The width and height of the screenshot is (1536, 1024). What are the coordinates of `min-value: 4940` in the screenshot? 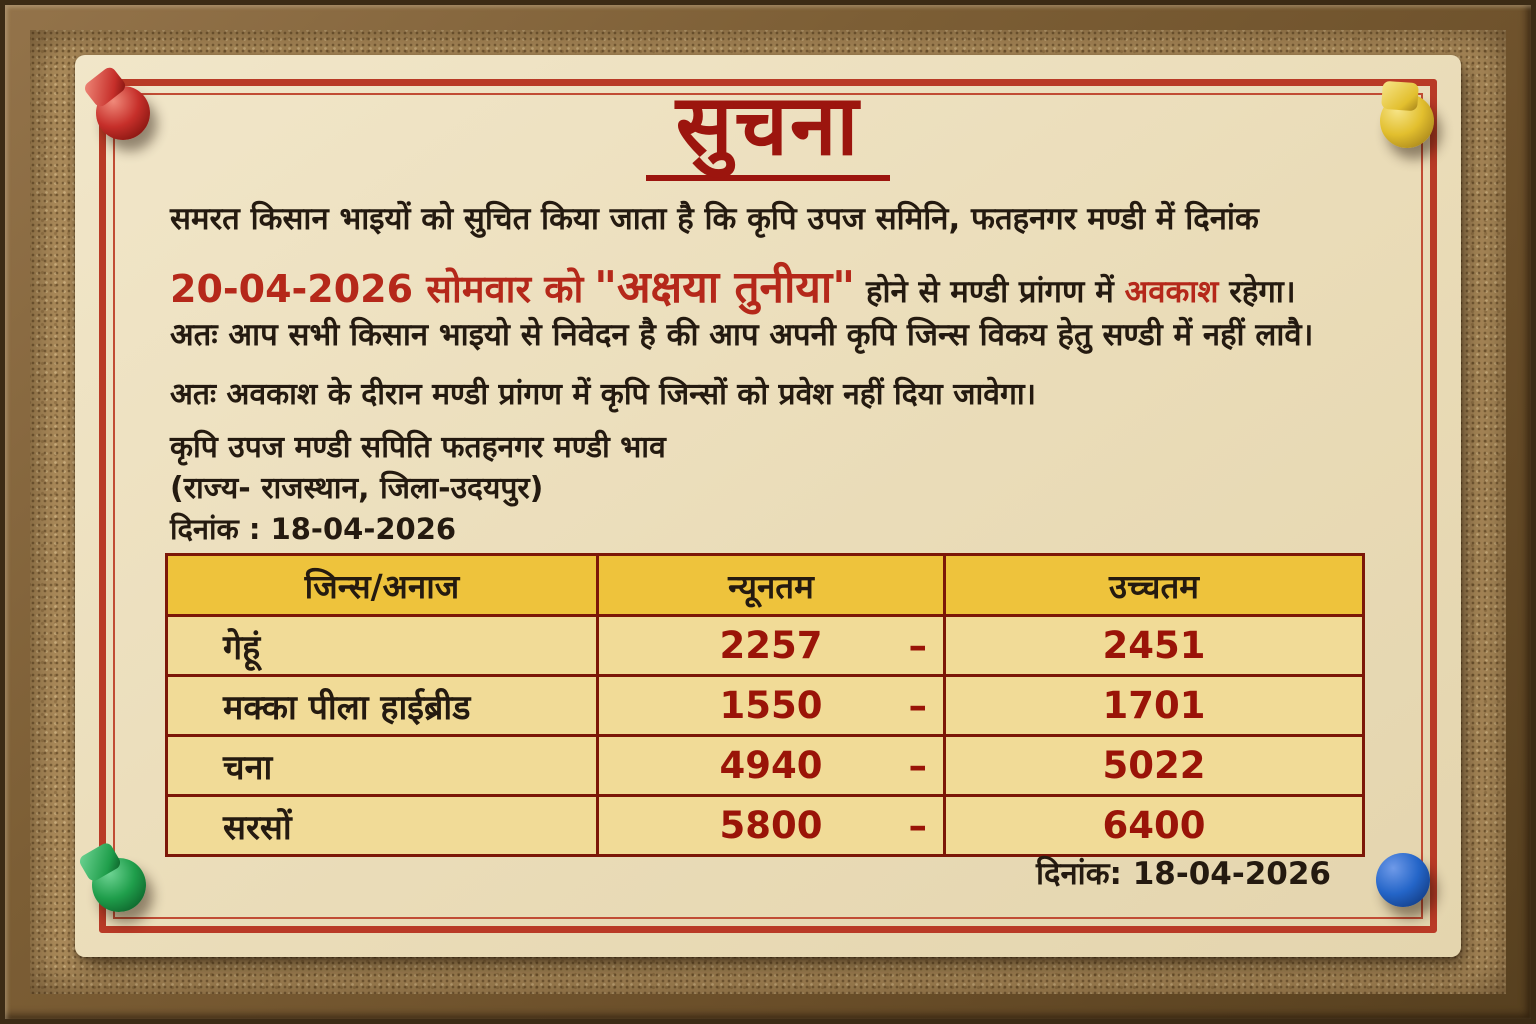 It's located at (771, 765).